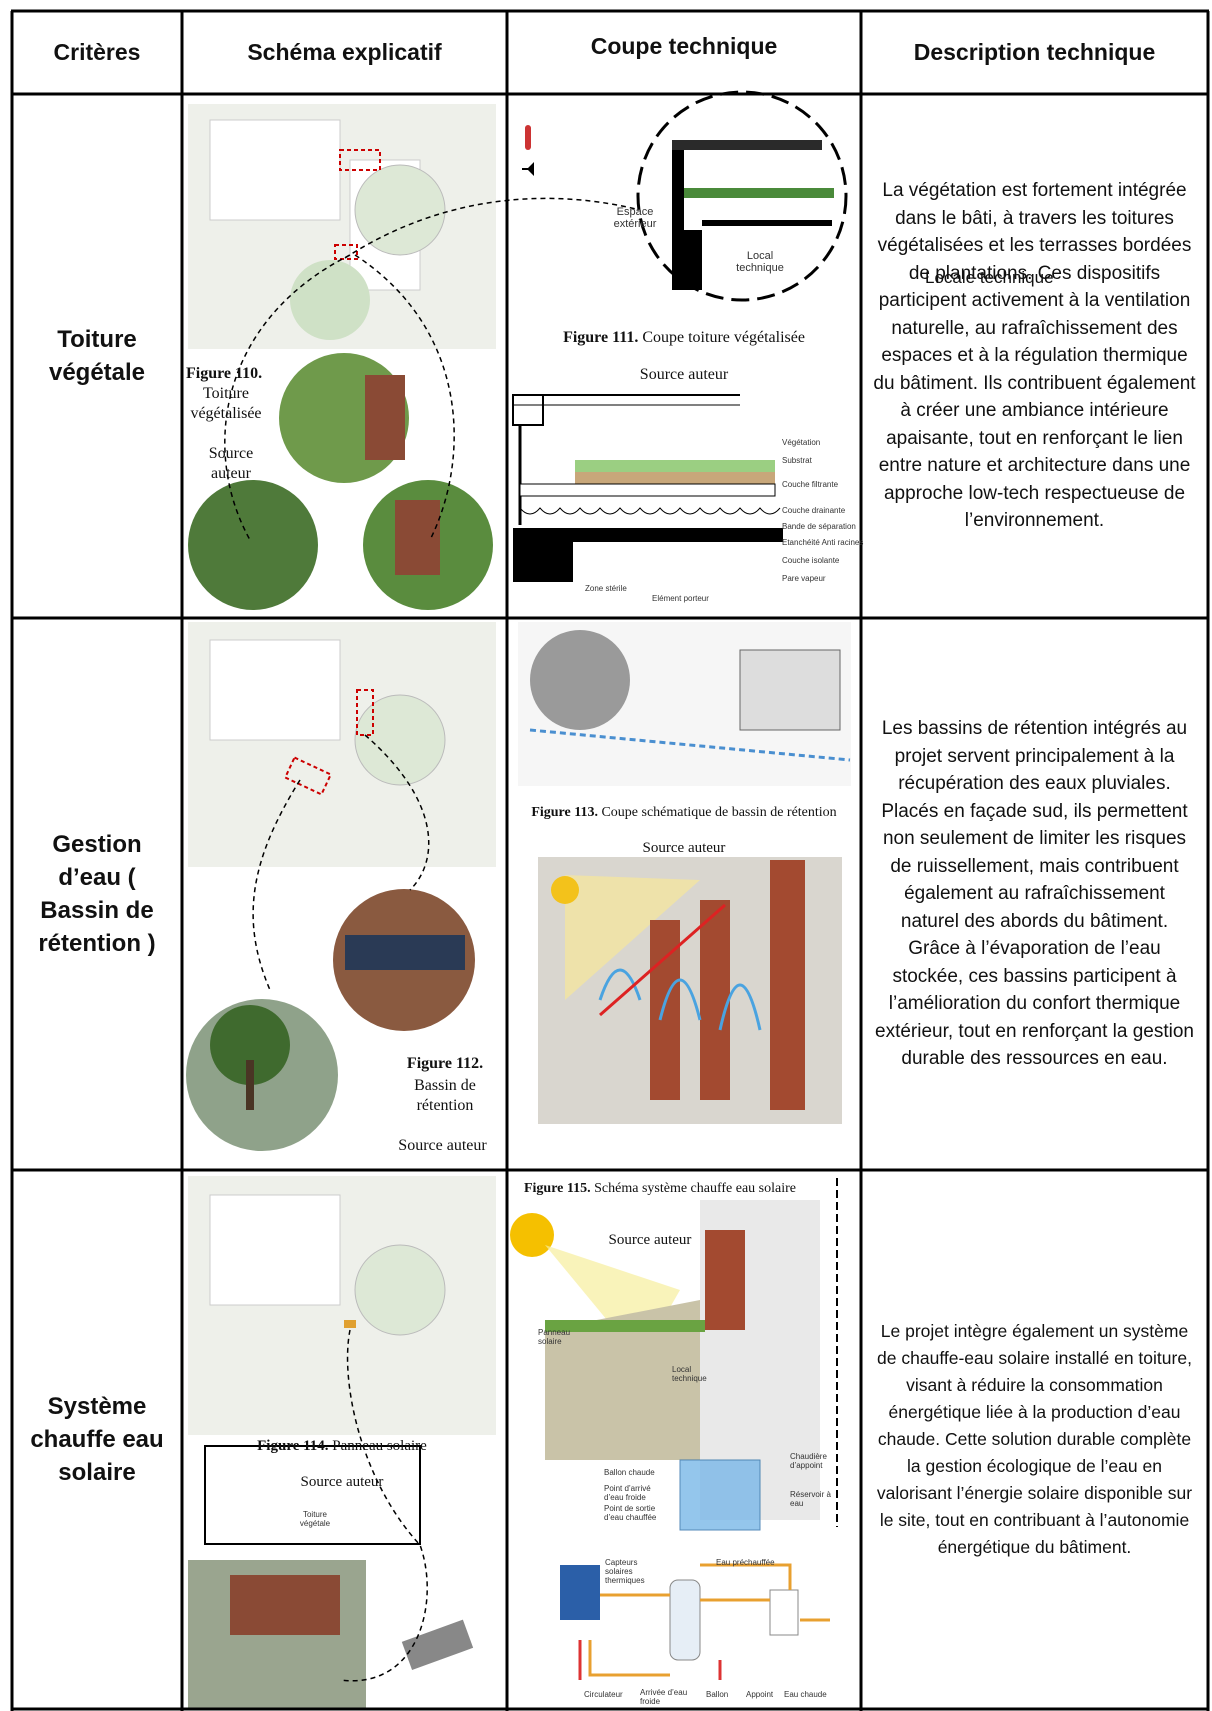  What do you see at coordinates (810, 1499) in the screenshot?
I see `diagram-label: Réservoir à eau` at bounding box center [810, 1499].